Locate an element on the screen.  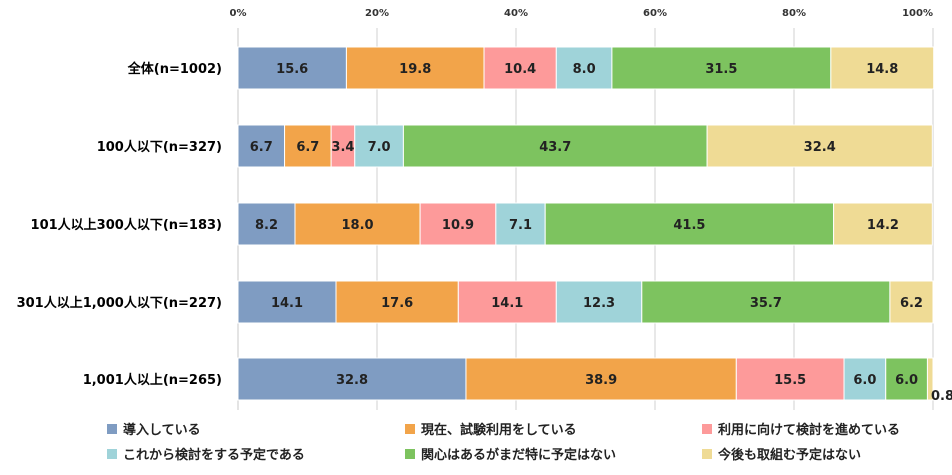
data-label: 10.4 is located at coordinates (520, 69).